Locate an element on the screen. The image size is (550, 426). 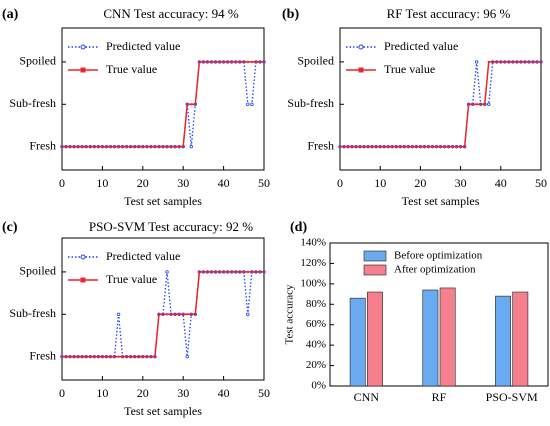
x-tick-label: 50 is located at coordinates (541, 183).